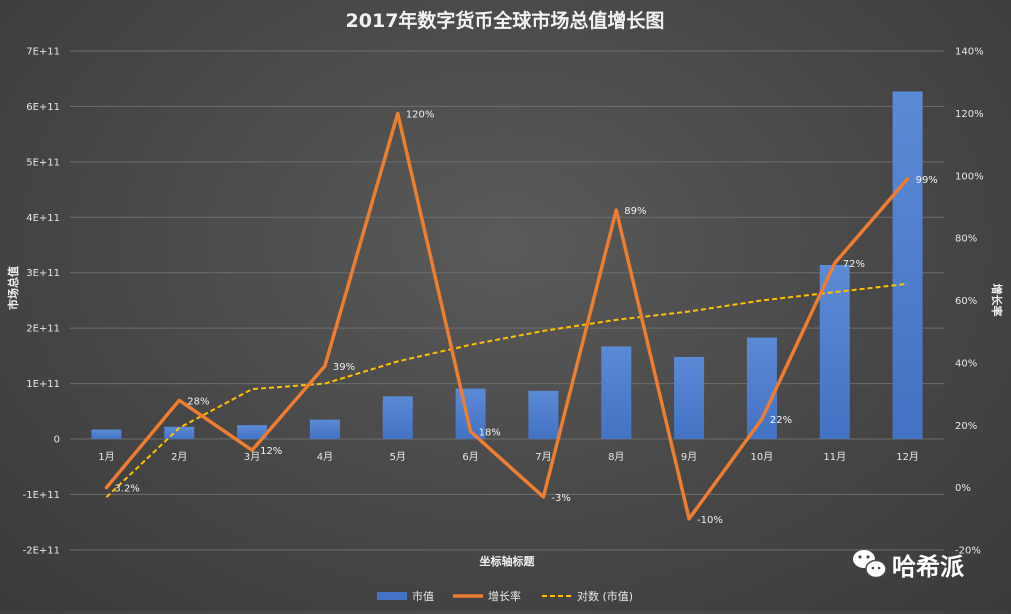 This screenshot has height=614, width=1011. I want to click on legend: 市值 增长率 对数 (市值), so click(505, 596).